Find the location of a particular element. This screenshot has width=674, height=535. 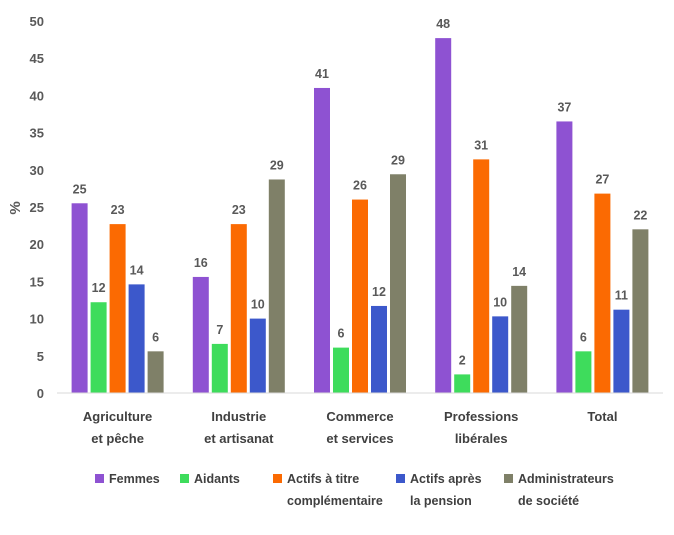

y-tick-label: 45 is located at coordinates (37, 58).